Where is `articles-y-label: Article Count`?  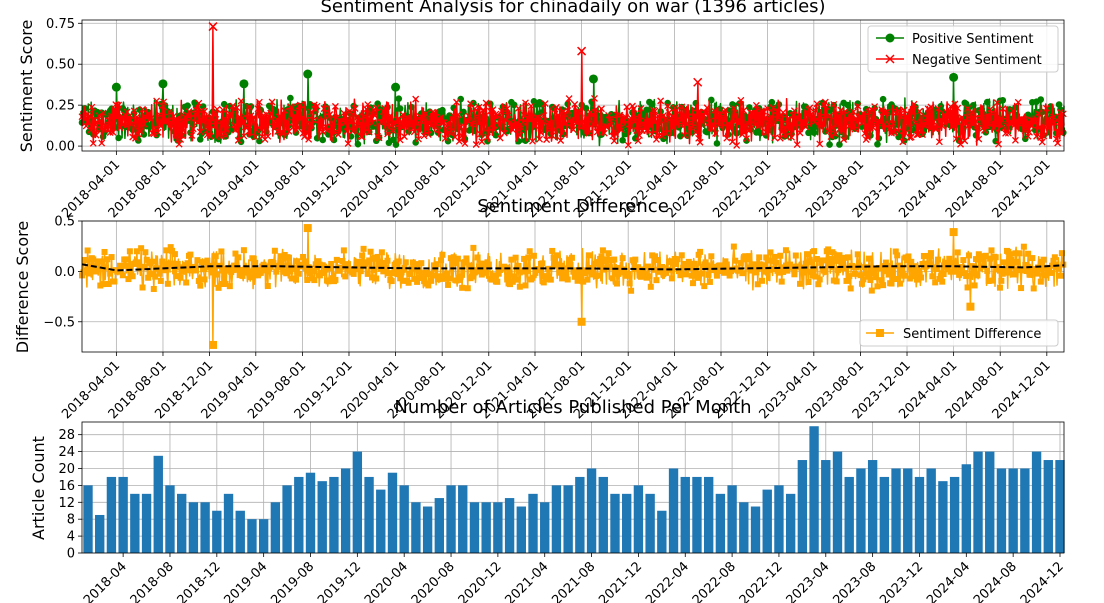 articles-y-label: Article Count is located at coordinates (38, 488).